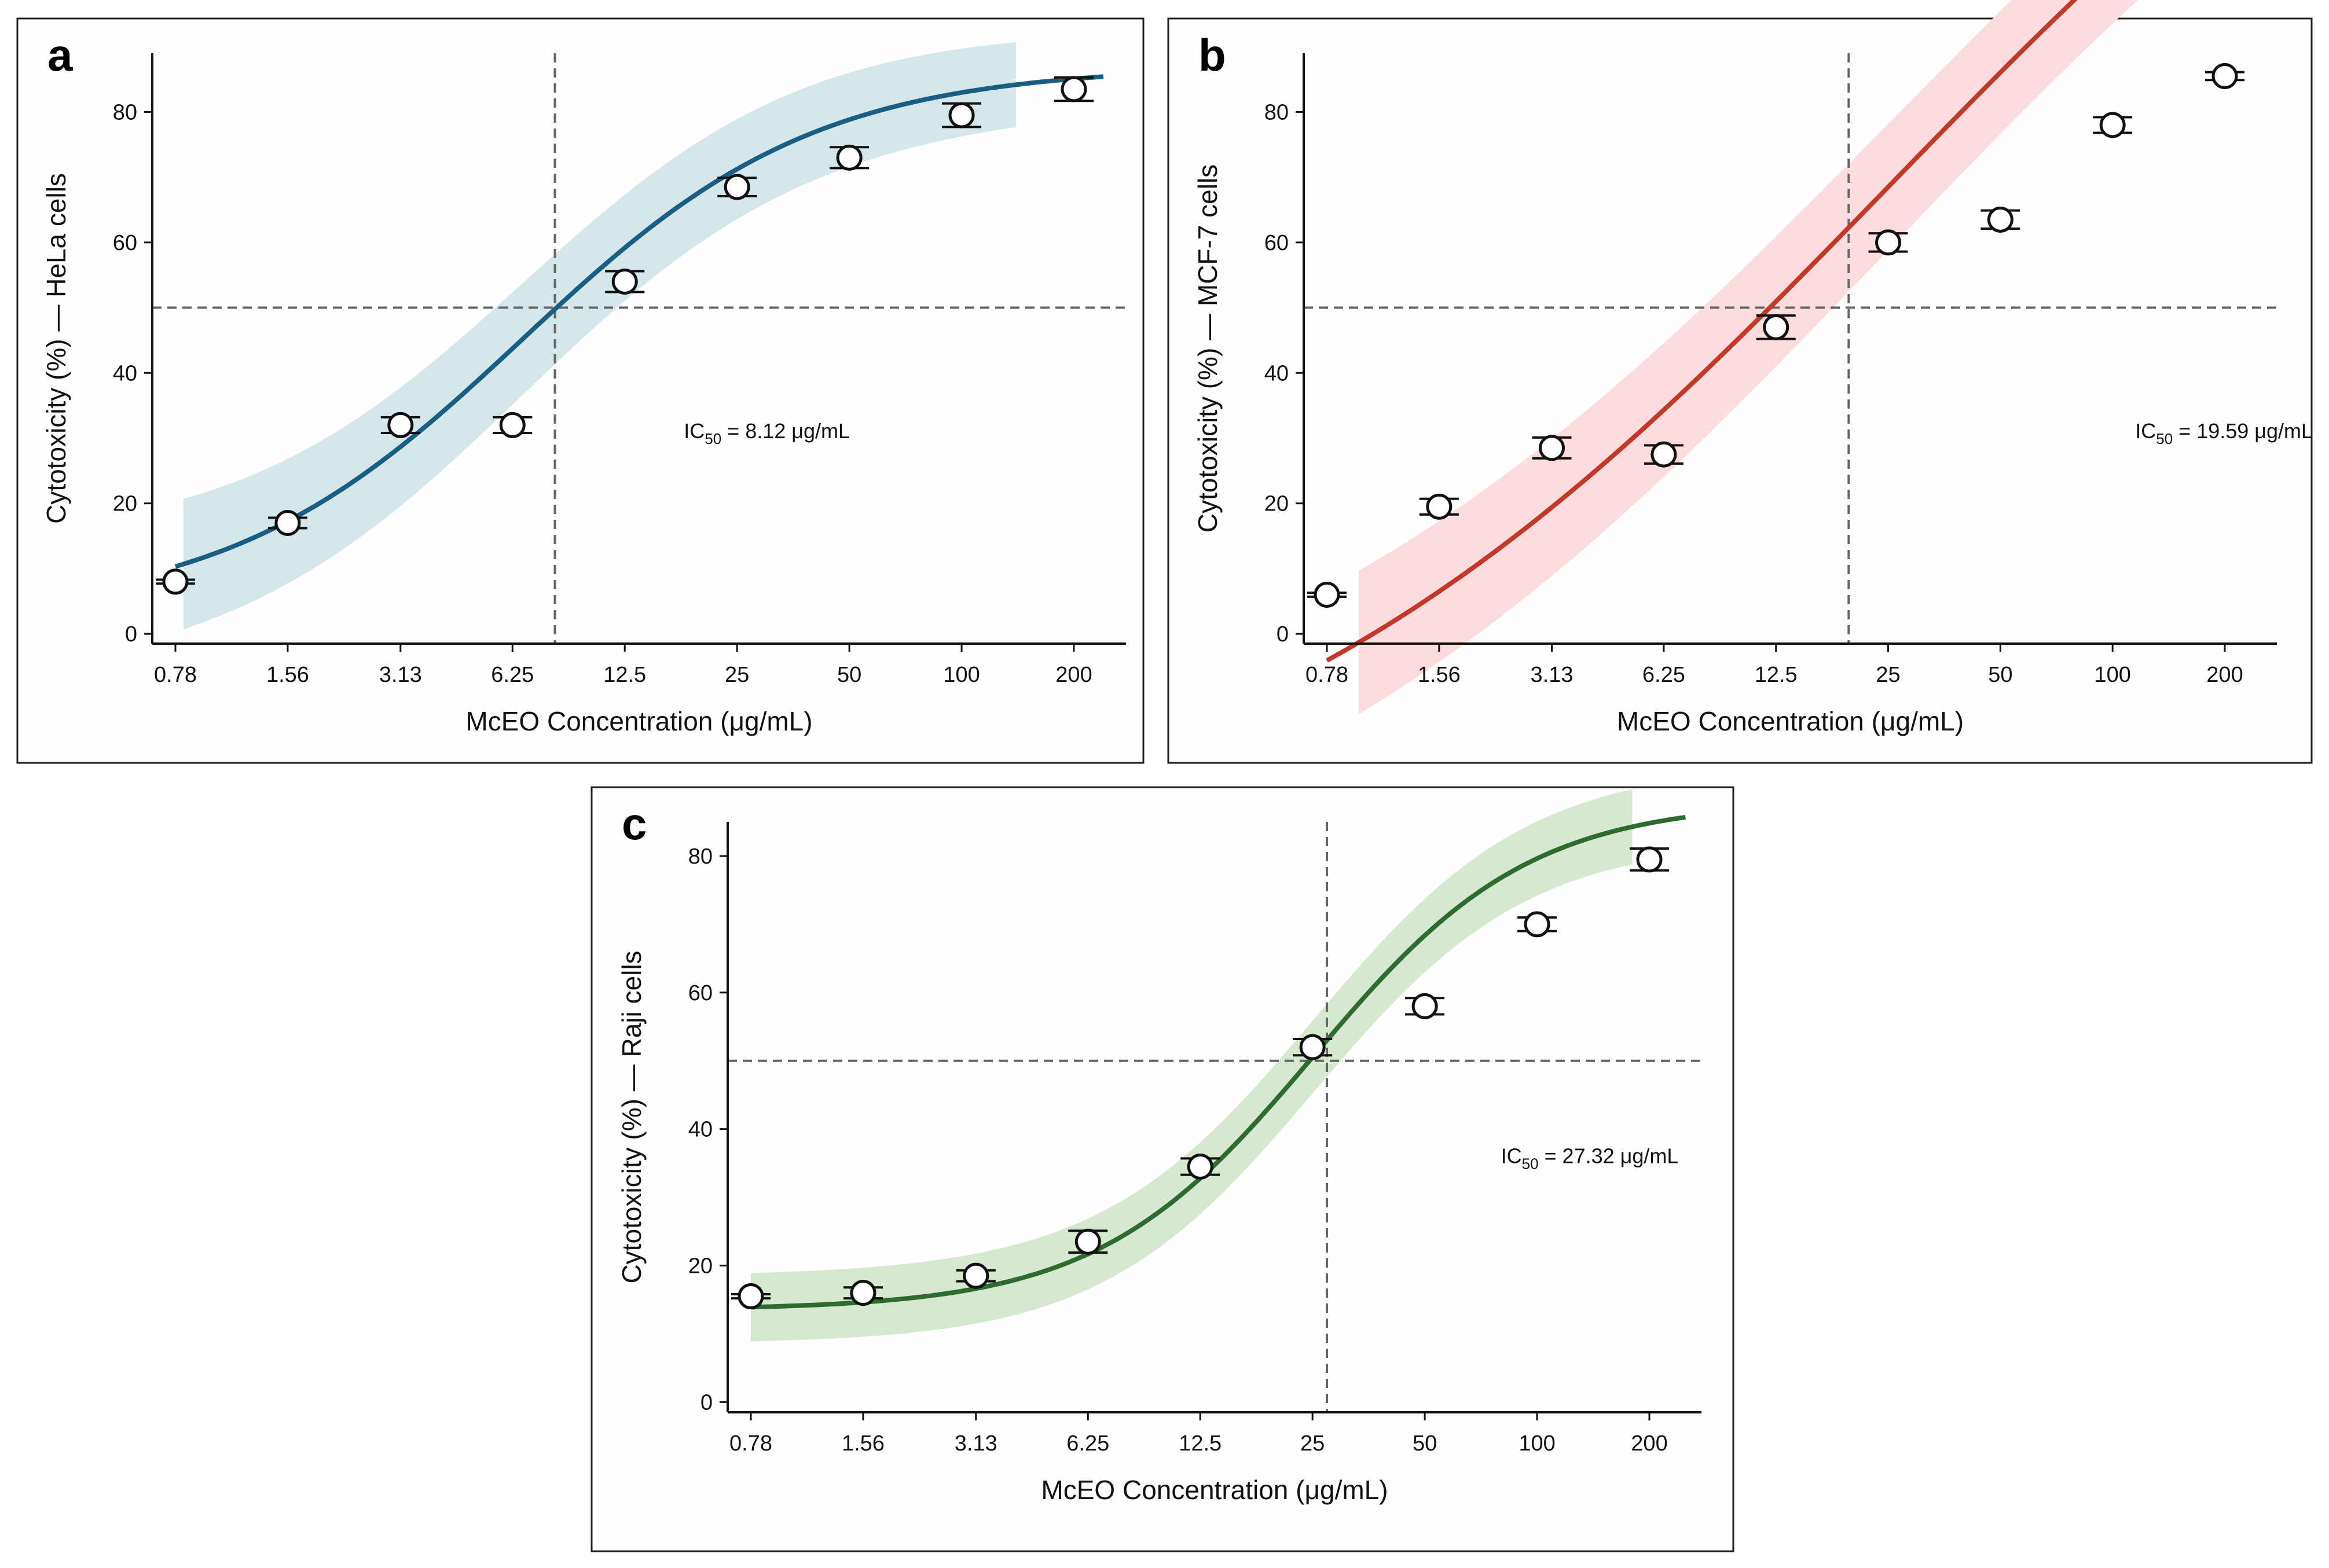 The width and height of the screenshot is (2329, 1568). Describe the element at coordinates (2224, 433) in the screenshot. I see `ic50-annotation: IC50 = 19.59 μg/mL` at that location.